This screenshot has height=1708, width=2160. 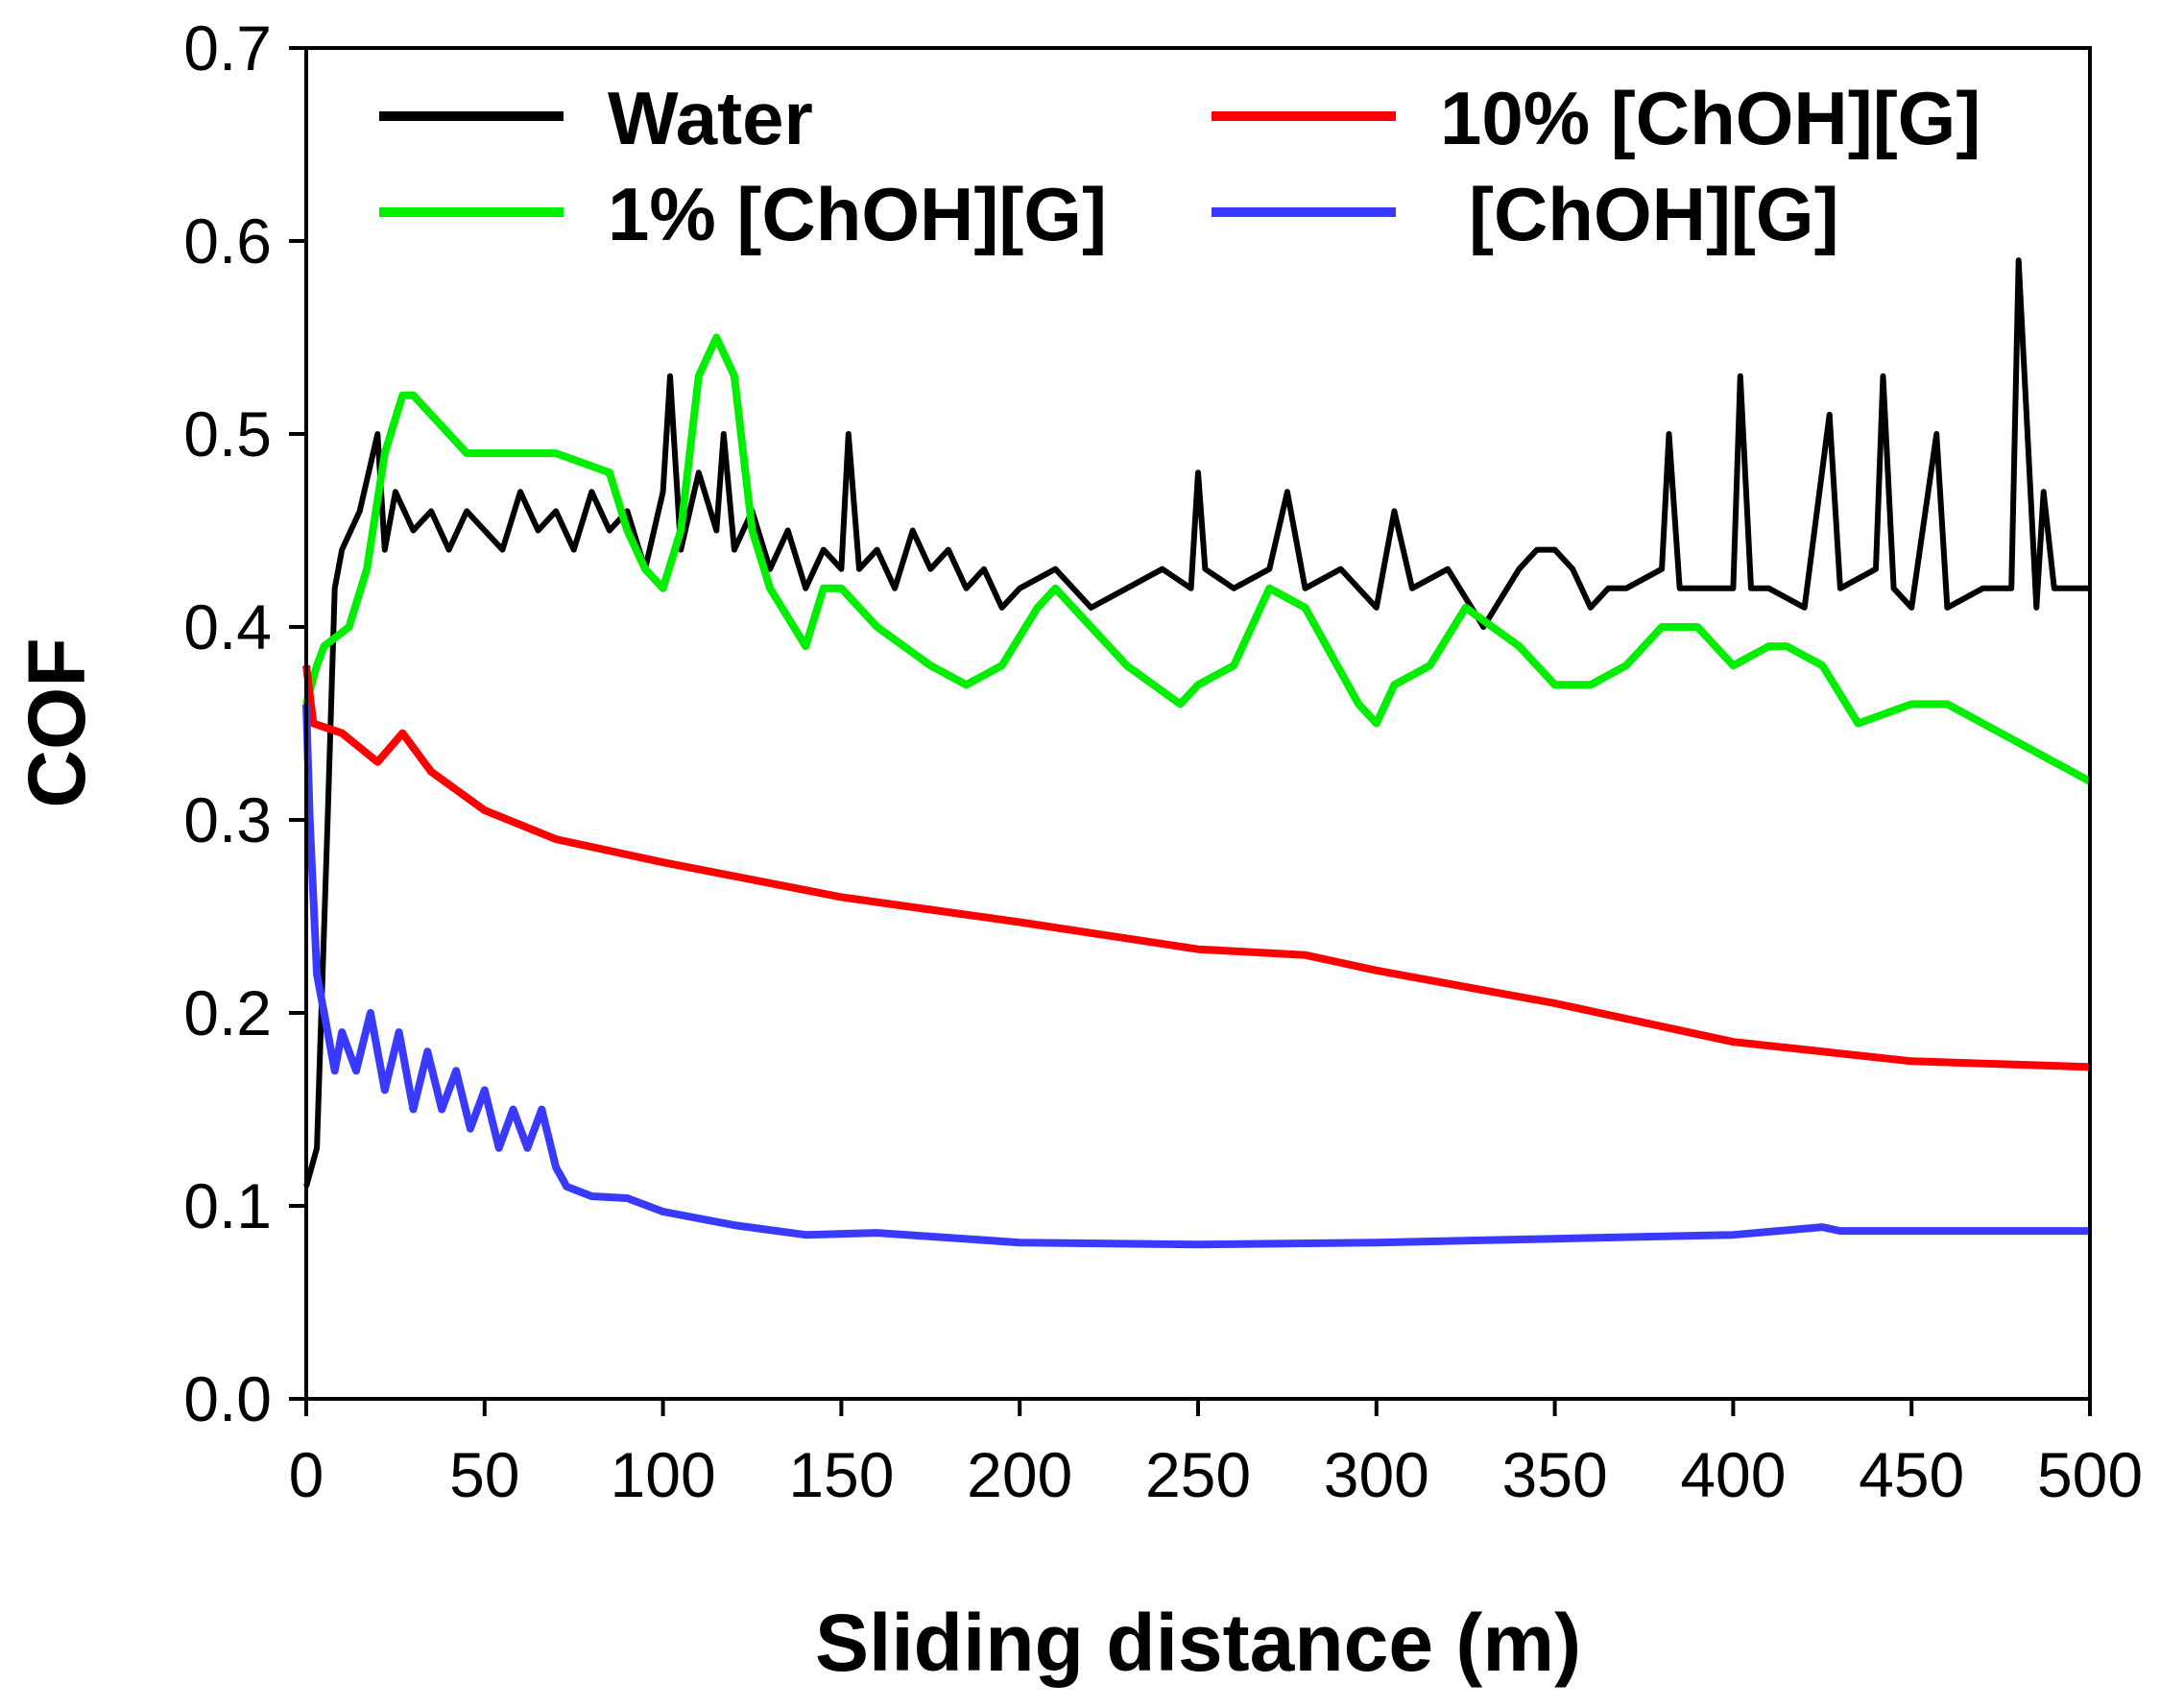 What do you see at coordinates (227, 819) in the screenshot?
I see `y-tick-label: 0.3` at bounding box center [227, 819].